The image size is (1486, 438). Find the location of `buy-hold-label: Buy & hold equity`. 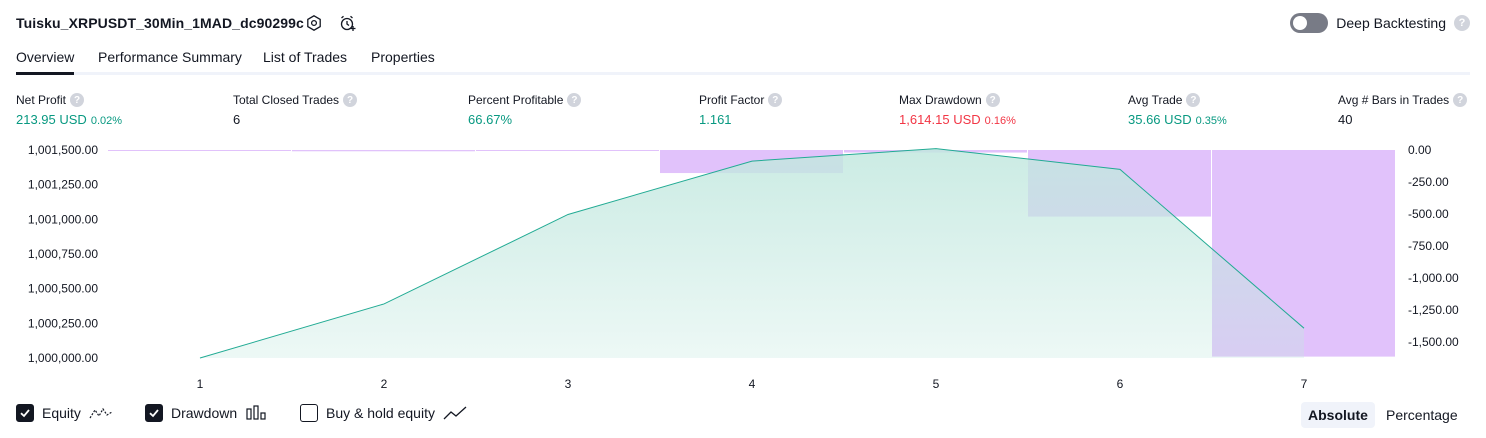

buy-hold-label: Buy & hold equity is located at coordinates (380, 413).